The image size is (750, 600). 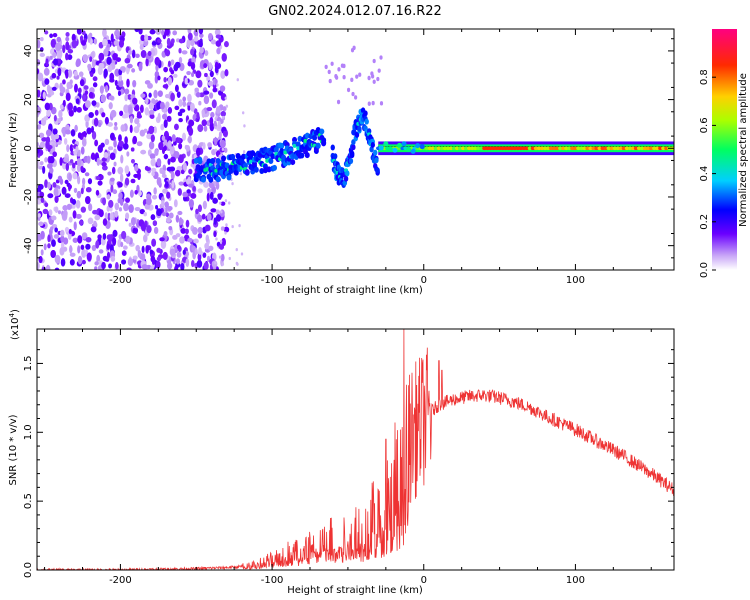 I want to click on spectrogram-band-peak, so click(x=216, y=170).